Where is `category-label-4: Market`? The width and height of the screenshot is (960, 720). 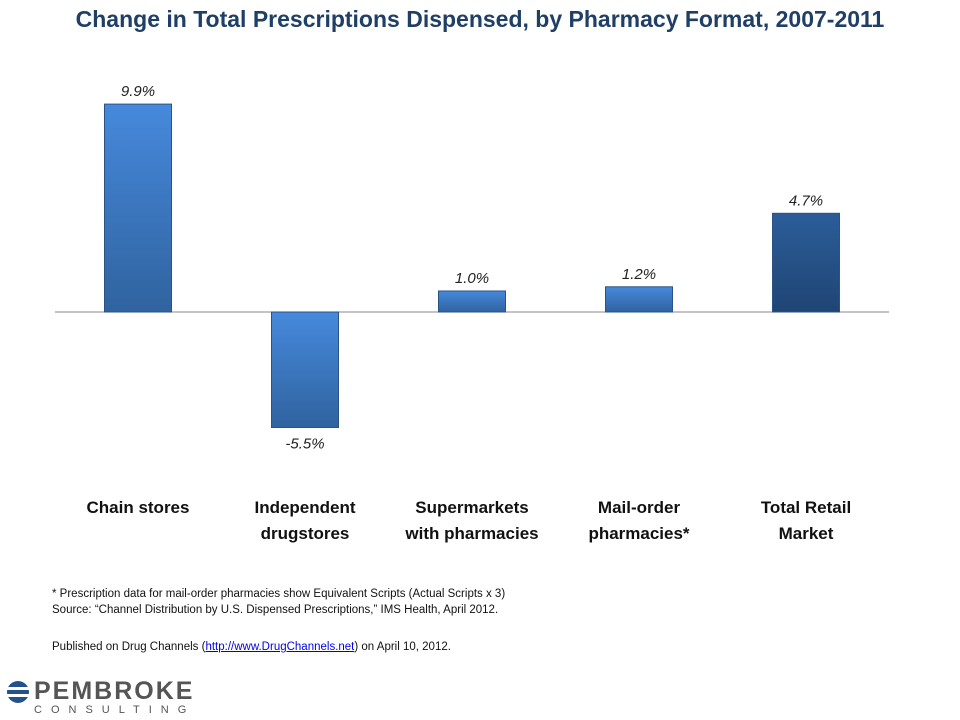
category-label-4: Market is located at coordinates (806, 533).